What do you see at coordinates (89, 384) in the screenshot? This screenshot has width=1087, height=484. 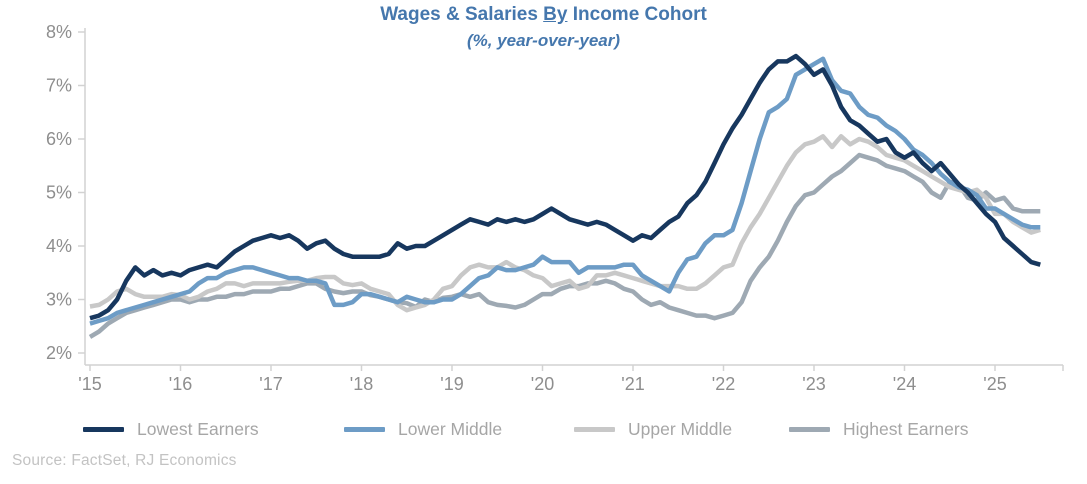 I see `x-axis-label: '15` at bounding box center [89, 384].